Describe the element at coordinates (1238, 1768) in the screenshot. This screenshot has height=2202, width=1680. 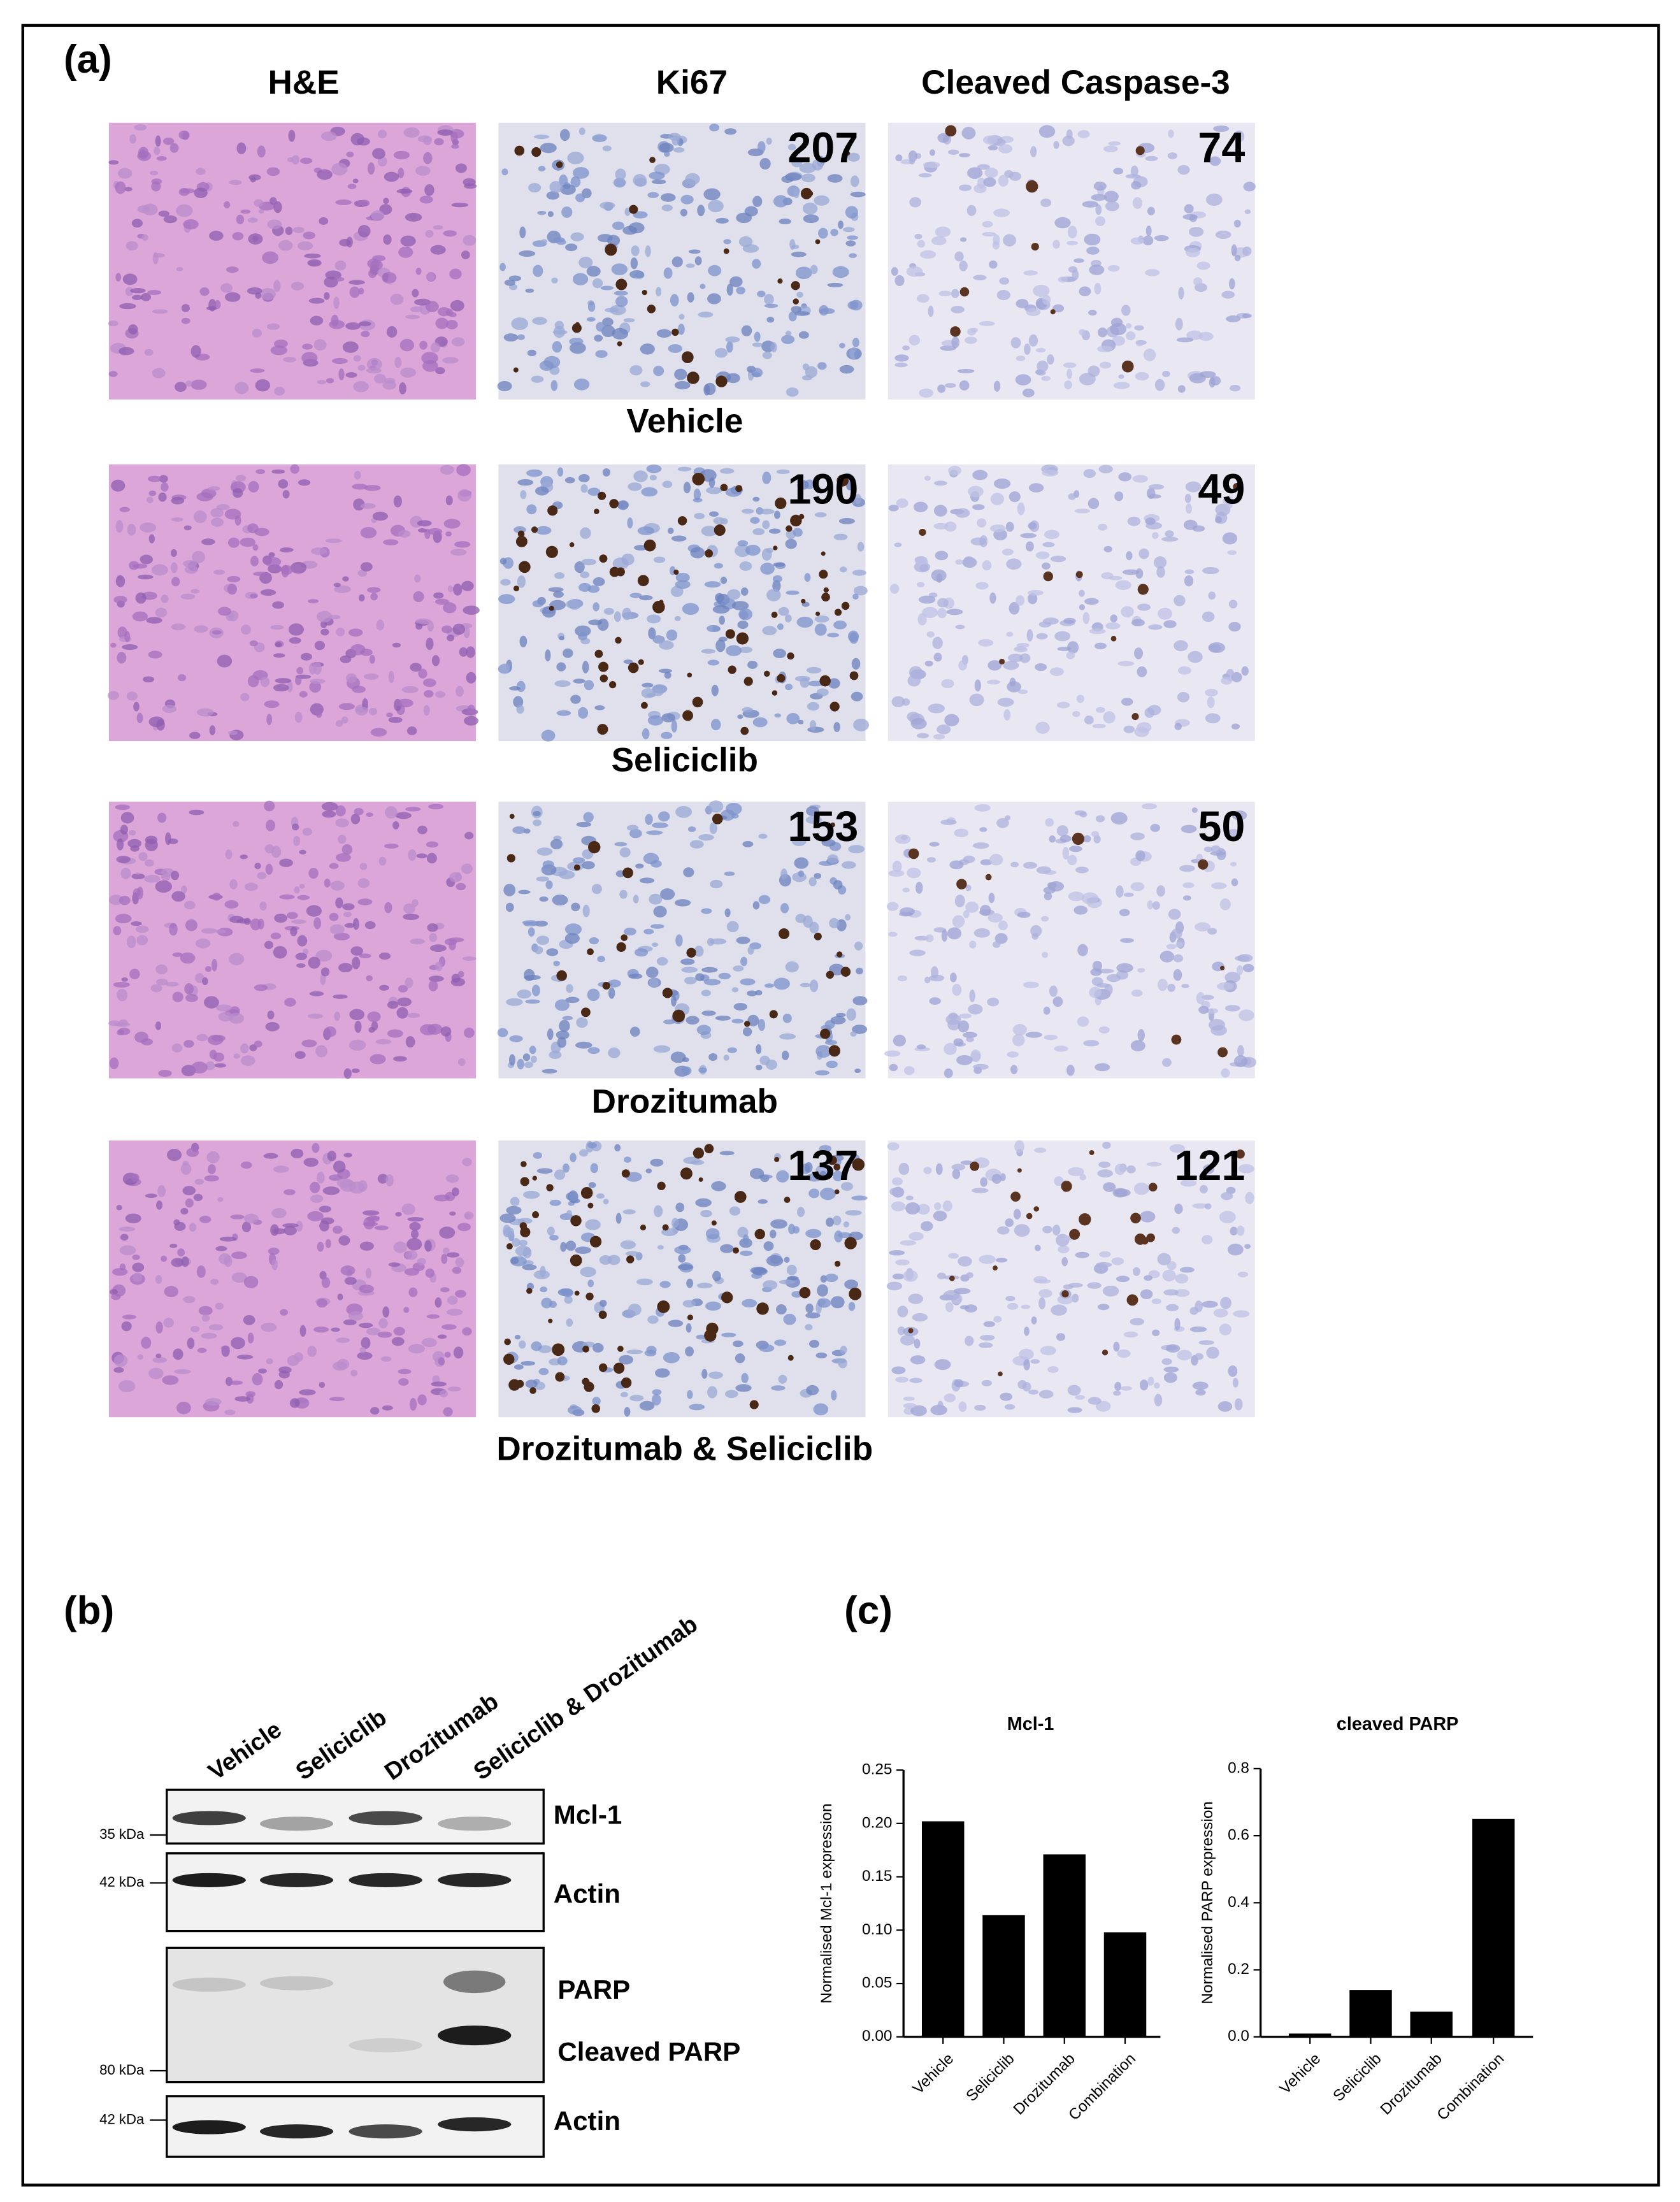
I see `y-tick-label: 0.8` at that location.